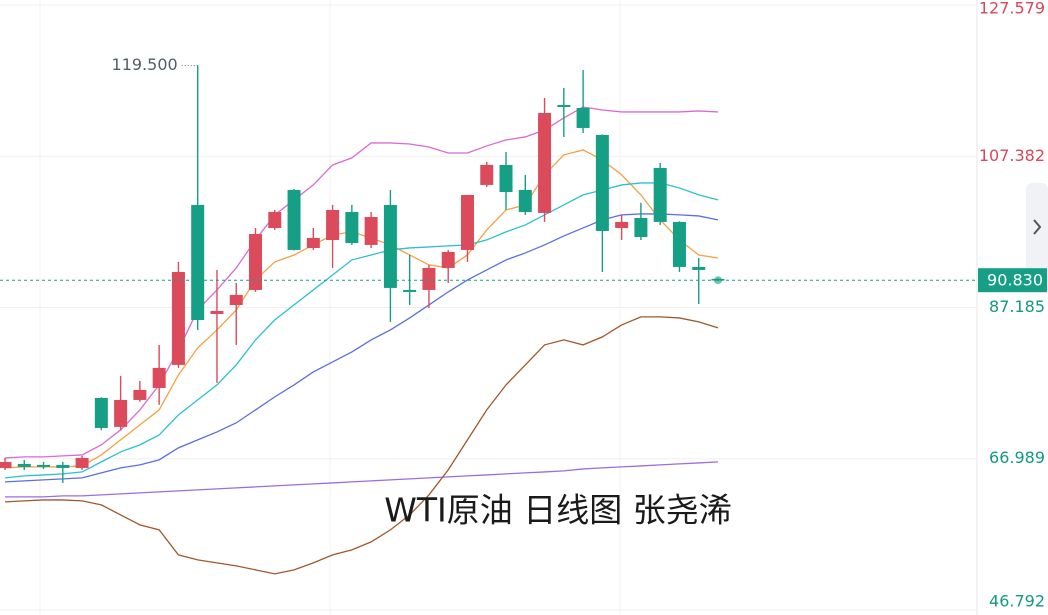  I want to click on indicator-line, so click(362, 479).